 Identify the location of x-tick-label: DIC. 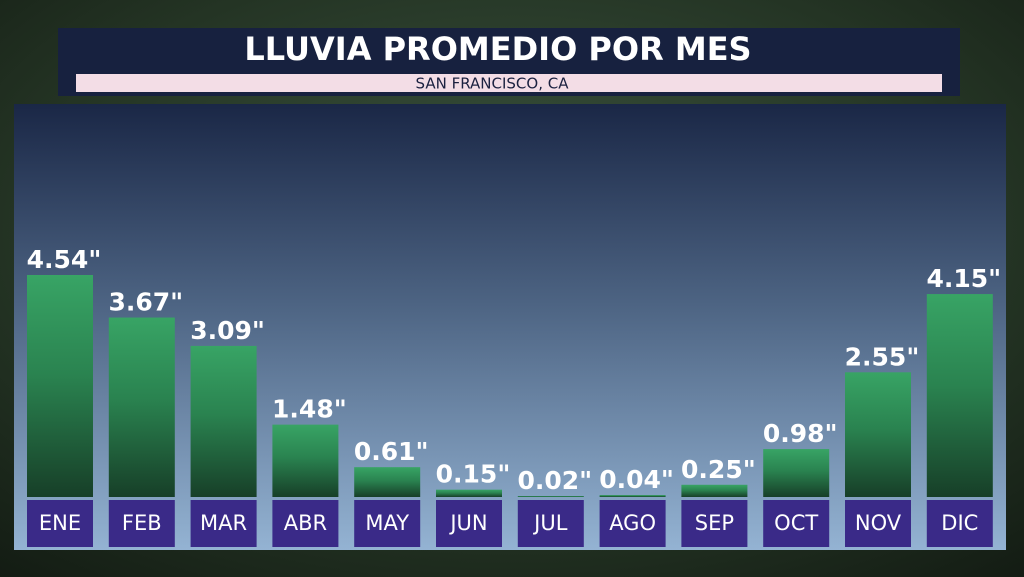
(959, 523).